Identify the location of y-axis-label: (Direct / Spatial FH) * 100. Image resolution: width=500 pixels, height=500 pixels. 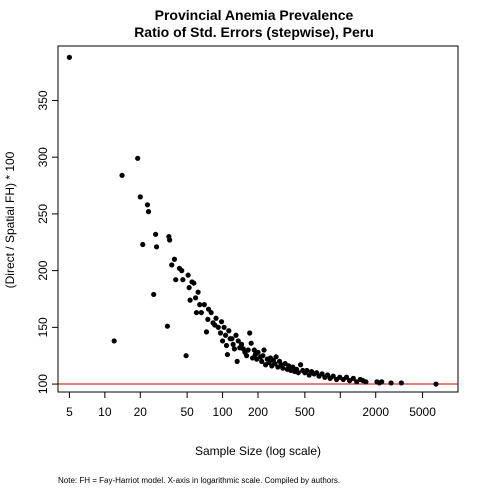
(10, 219).